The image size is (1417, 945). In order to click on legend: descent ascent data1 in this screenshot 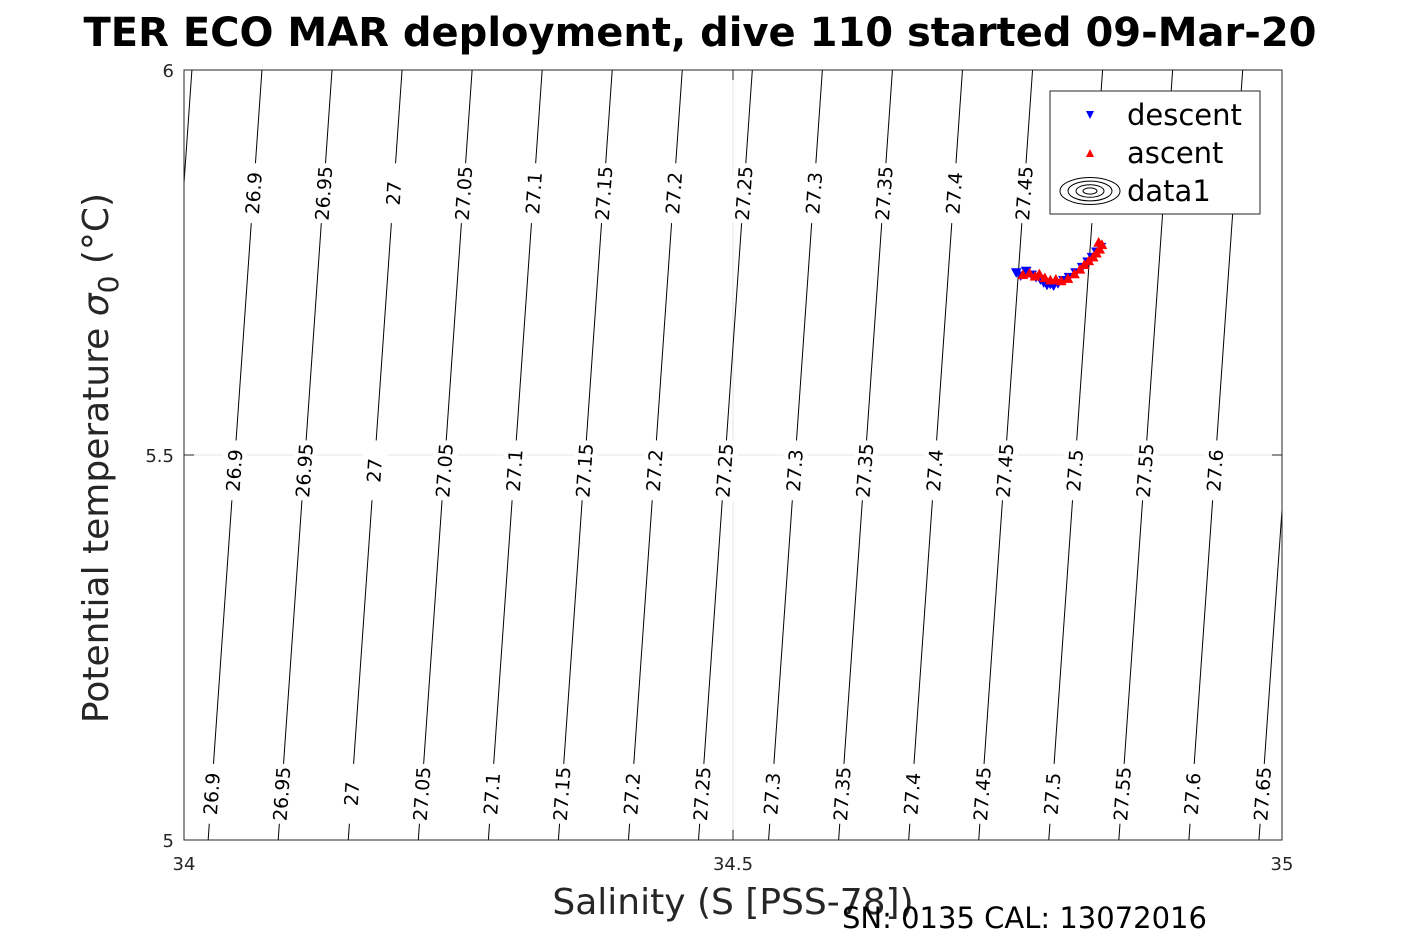, I will do `click(1155, 152)`.